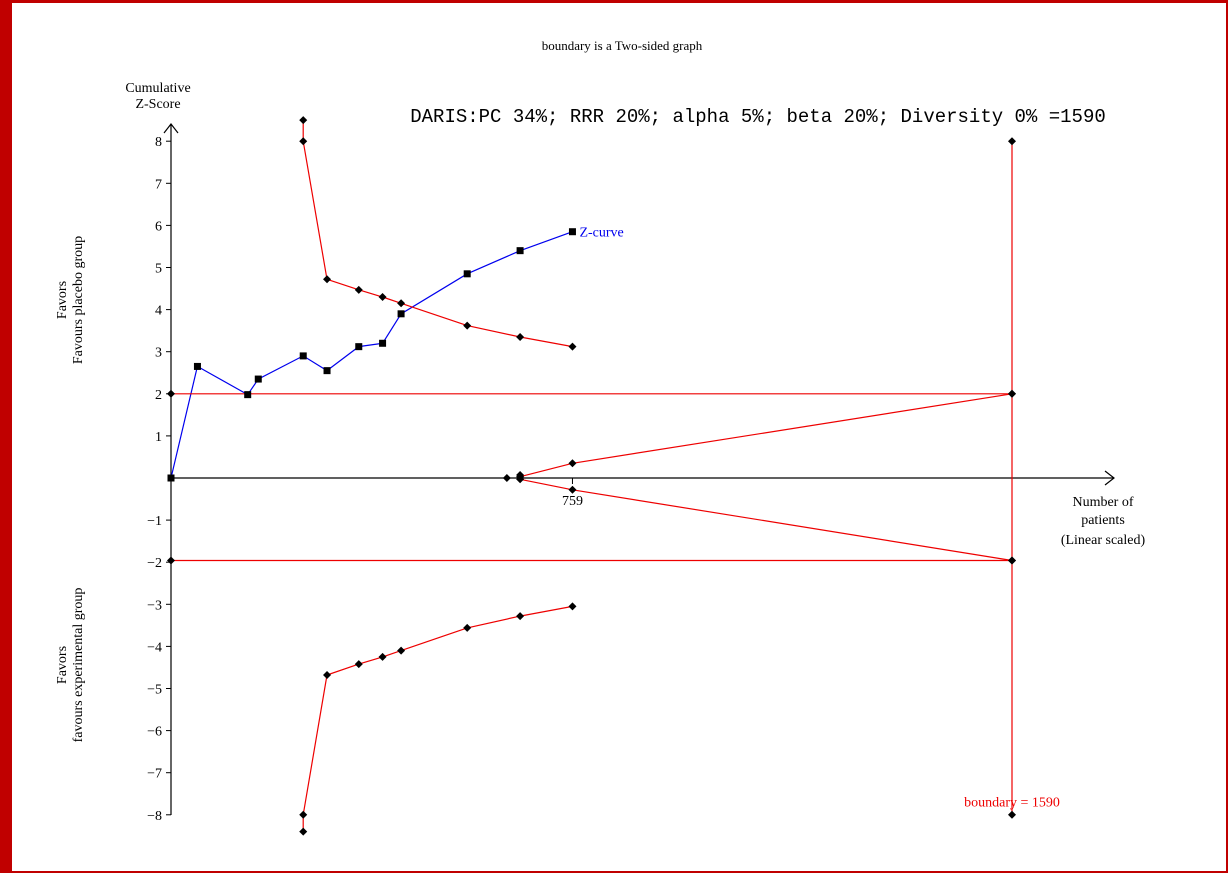 The height and width of the screenshot is (873, 1228). I want to click on y-tick-label: 4, so click(158, 311).